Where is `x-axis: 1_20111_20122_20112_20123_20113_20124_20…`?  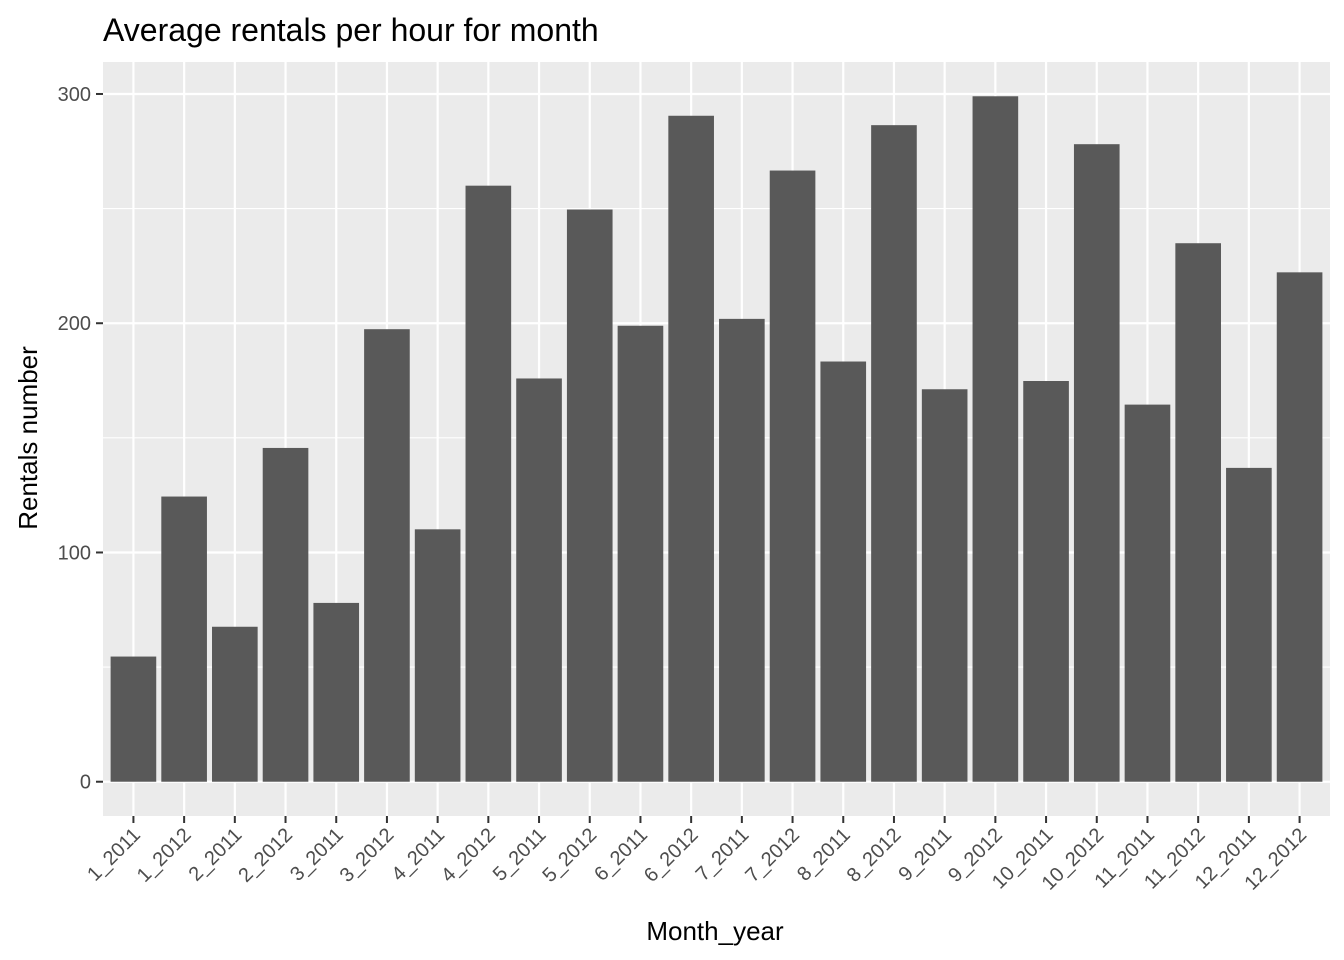 x-axis: 1_20111_20122_20112_20123_20113_20124_20… is located at coordinates (697, 855).